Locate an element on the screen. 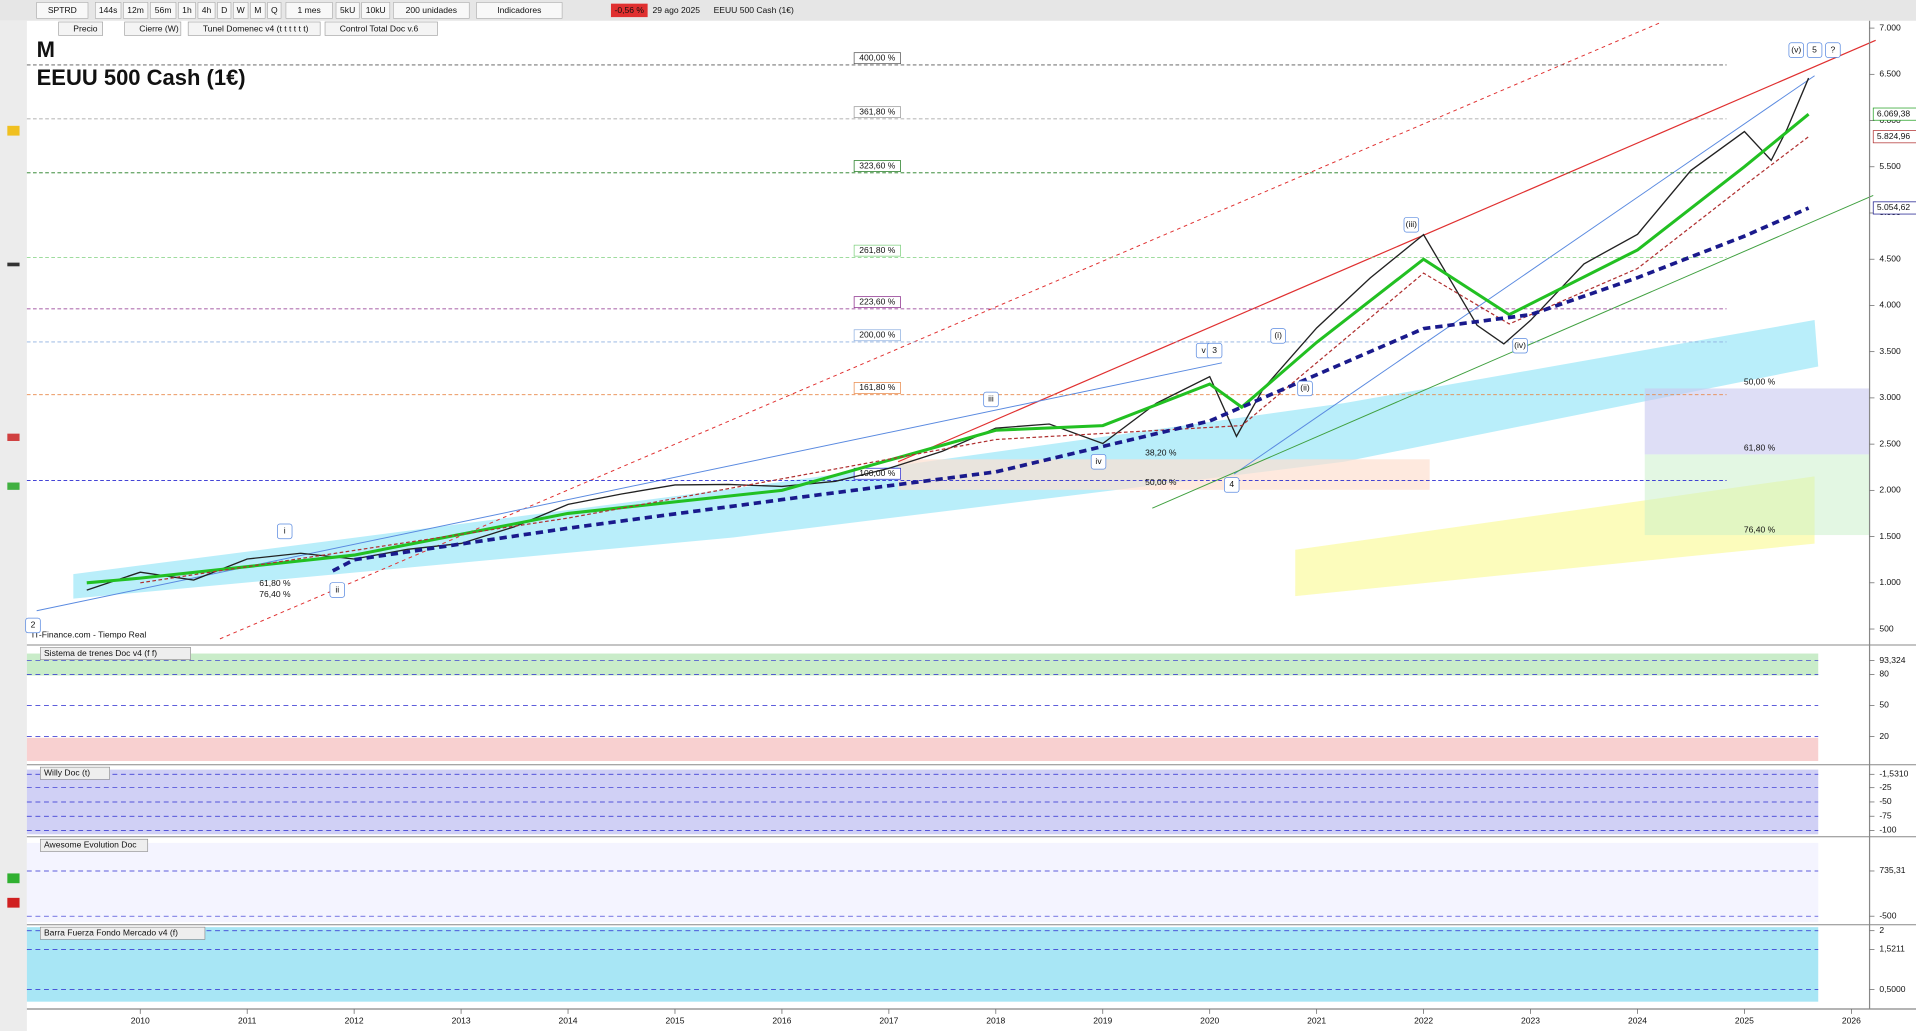  y-tick-label: 4.500 is located at coordinates (1890, 258).